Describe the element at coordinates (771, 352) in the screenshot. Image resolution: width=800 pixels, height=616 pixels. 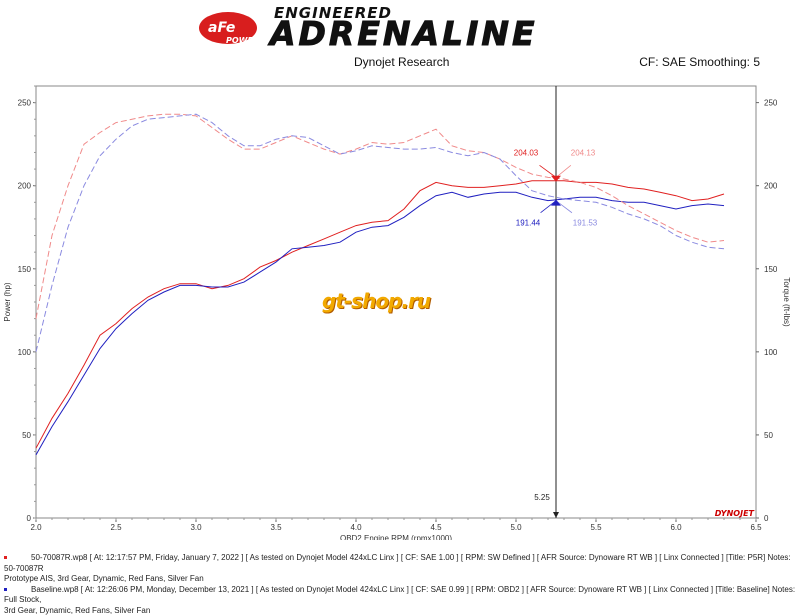
I see `y-tick-label-right: 100` at that location.